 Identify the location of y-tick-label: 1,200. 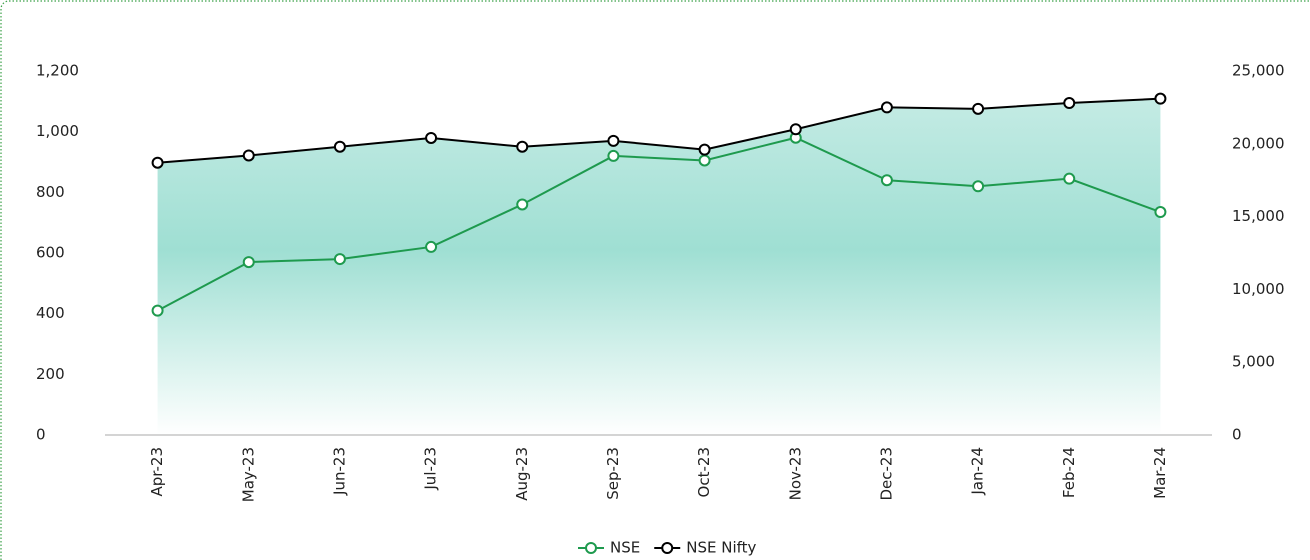
(57, 71).